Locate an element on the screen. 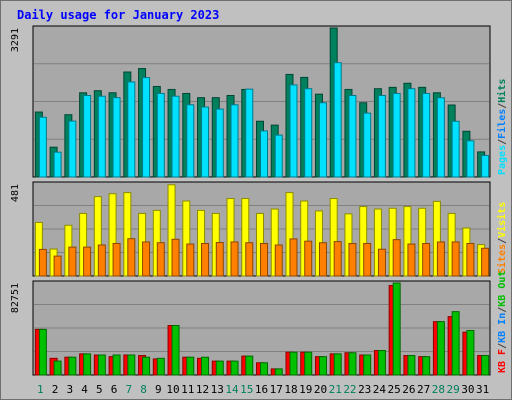  x-tick-label: 24 is located at coordinates (380, 389).